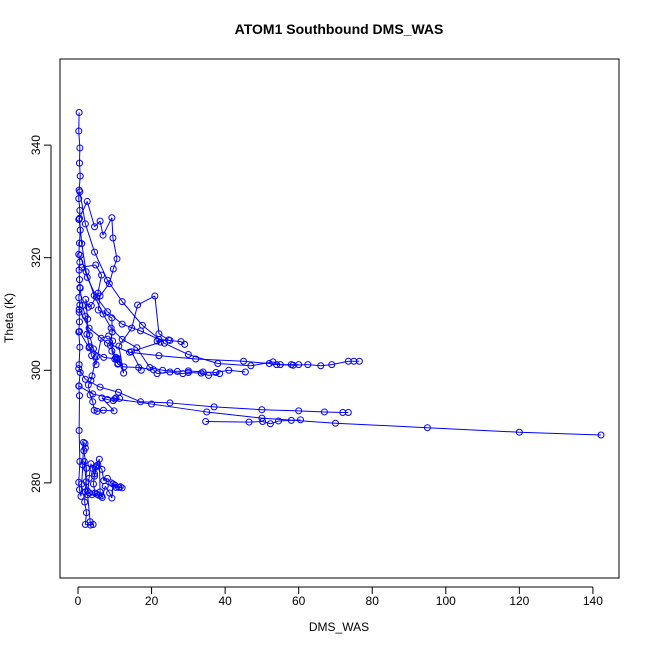 This screenshot has width=650, height=650. Describe the element at coordinates (339, 29) in the screenshot. I see `chart-title: ATOM1 Southbound DMS_WAS` at that location.